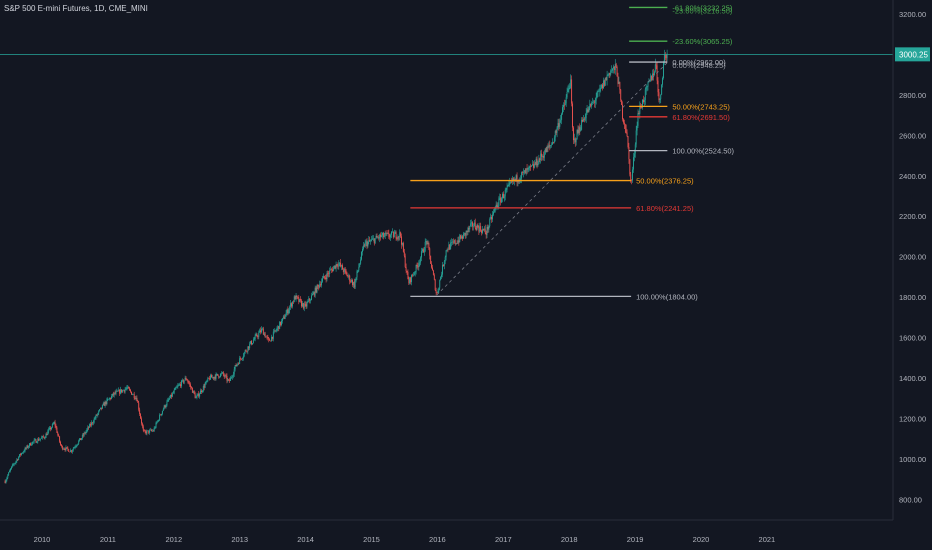  What do you see at coordinates (912, 176) in the screenshot?
I see `y-tick-label: 2400.00` at bounding box center [912, 176].